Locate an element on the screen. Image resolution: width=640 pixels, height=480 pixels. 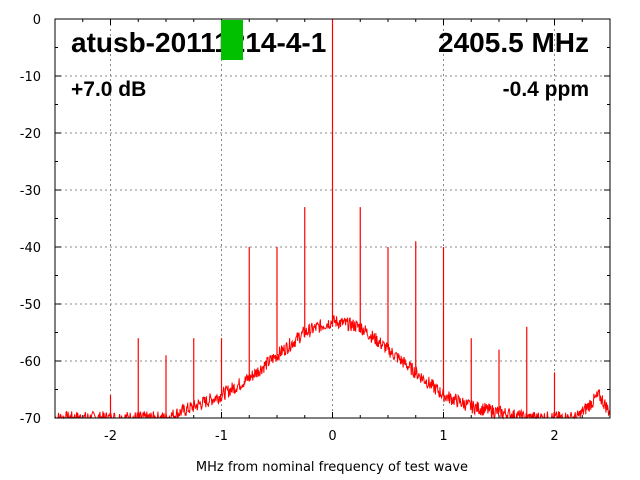
gain-label: +7.0 dB is located at coordinates (108, 89).